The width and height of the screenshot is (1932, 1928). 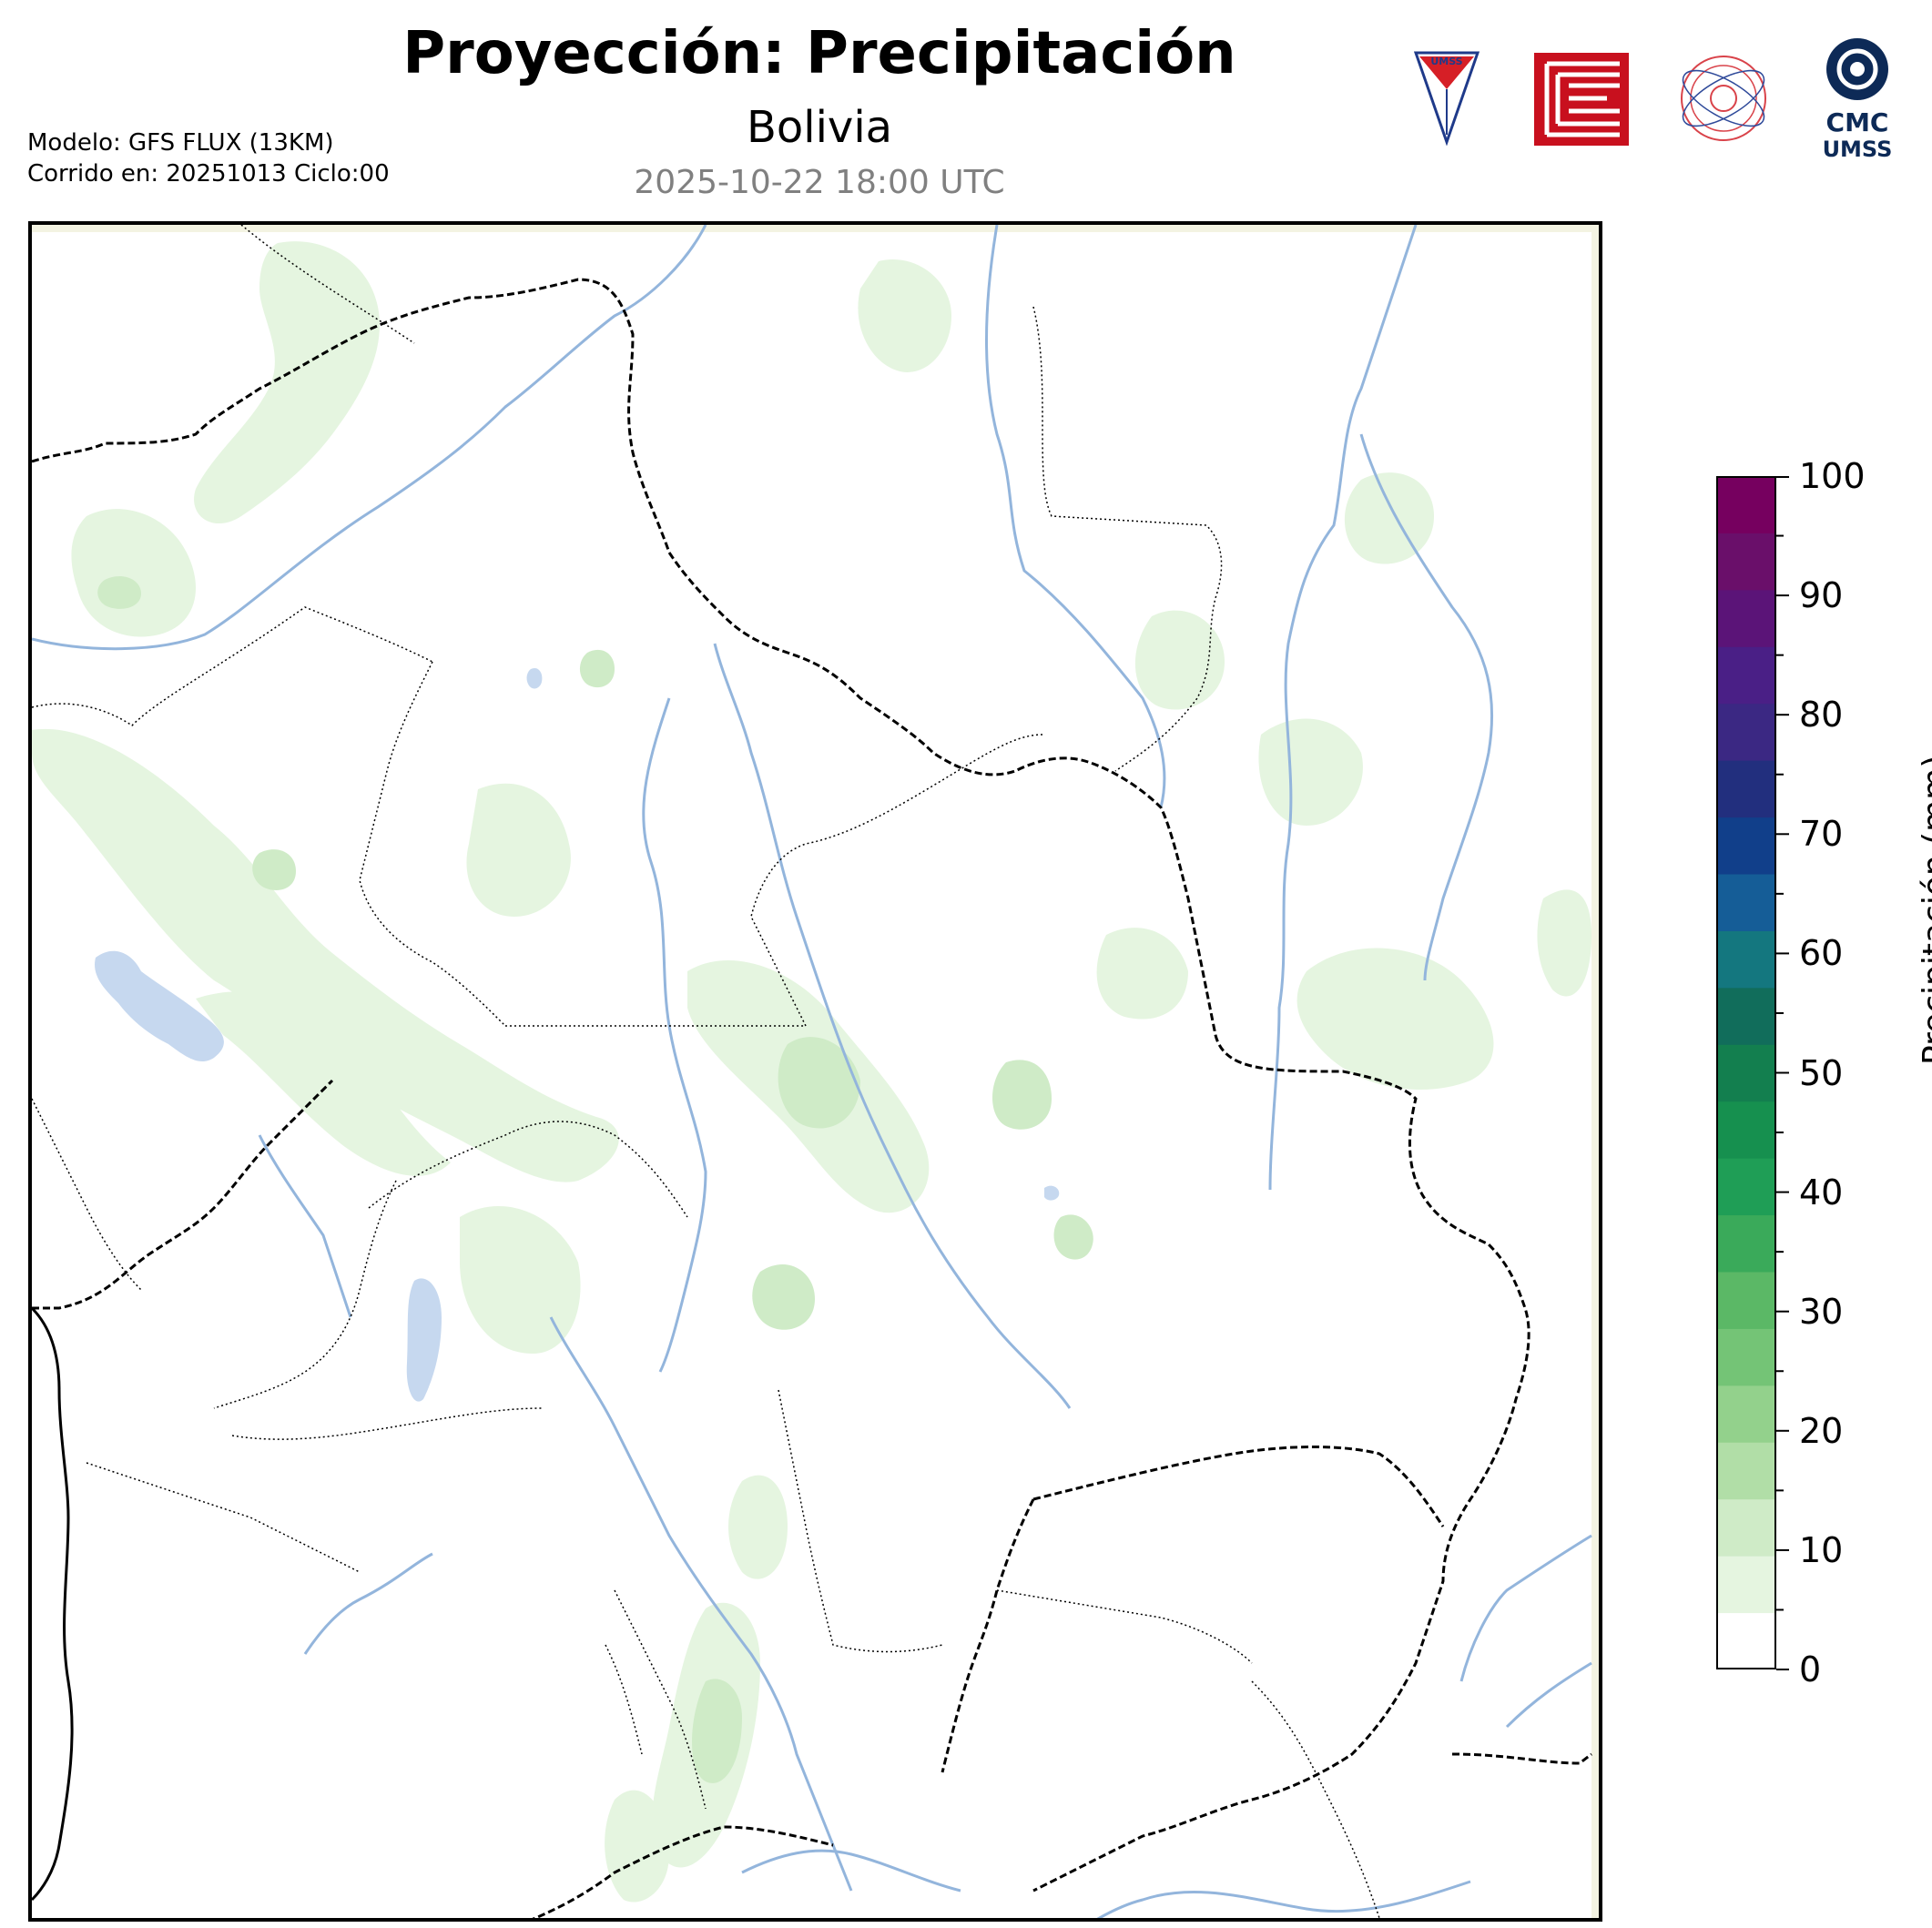 What do you see at coordinates (820, 183) in the screenshot?
I see `forecast-datetime: 2025-10-22 18:00 UTC` at bounding box center [820, 183].